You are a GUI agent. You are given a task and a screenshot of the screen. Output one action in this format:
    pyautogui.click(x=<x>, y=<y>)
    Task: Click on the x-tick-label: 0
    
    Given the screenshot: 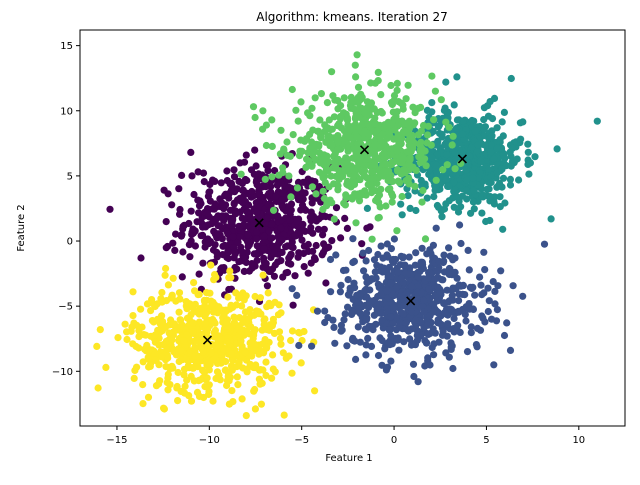 What is the action you would take?
    pyautogui.click(x=394, y=440)
    